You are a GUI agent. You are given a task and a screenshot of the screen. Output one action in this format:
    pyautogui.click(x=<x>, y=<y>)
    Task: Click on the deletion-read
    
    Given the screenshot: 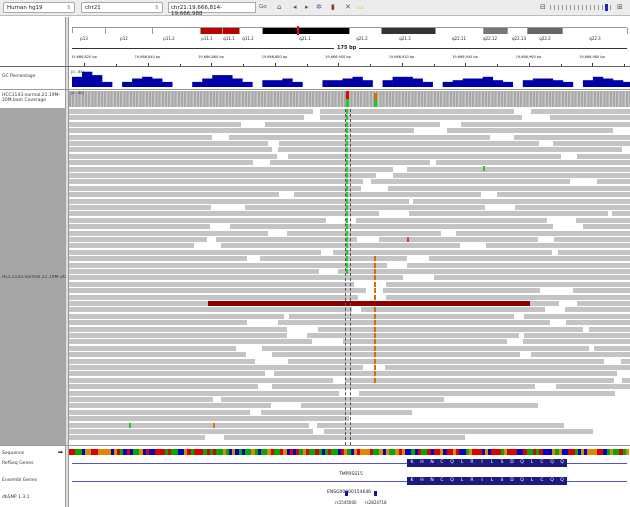 What is the action you would take?
    pyautogui.click(x=369, y=303)
    